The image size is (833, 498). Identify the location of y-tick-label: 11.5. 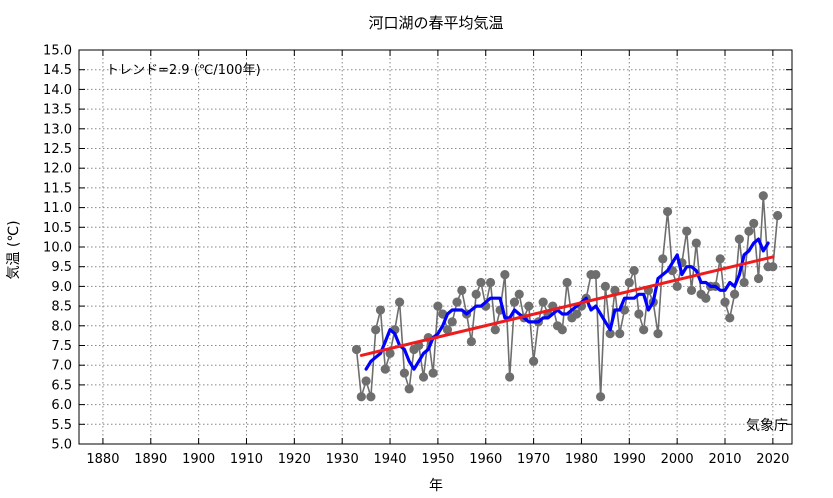
(57, 188).